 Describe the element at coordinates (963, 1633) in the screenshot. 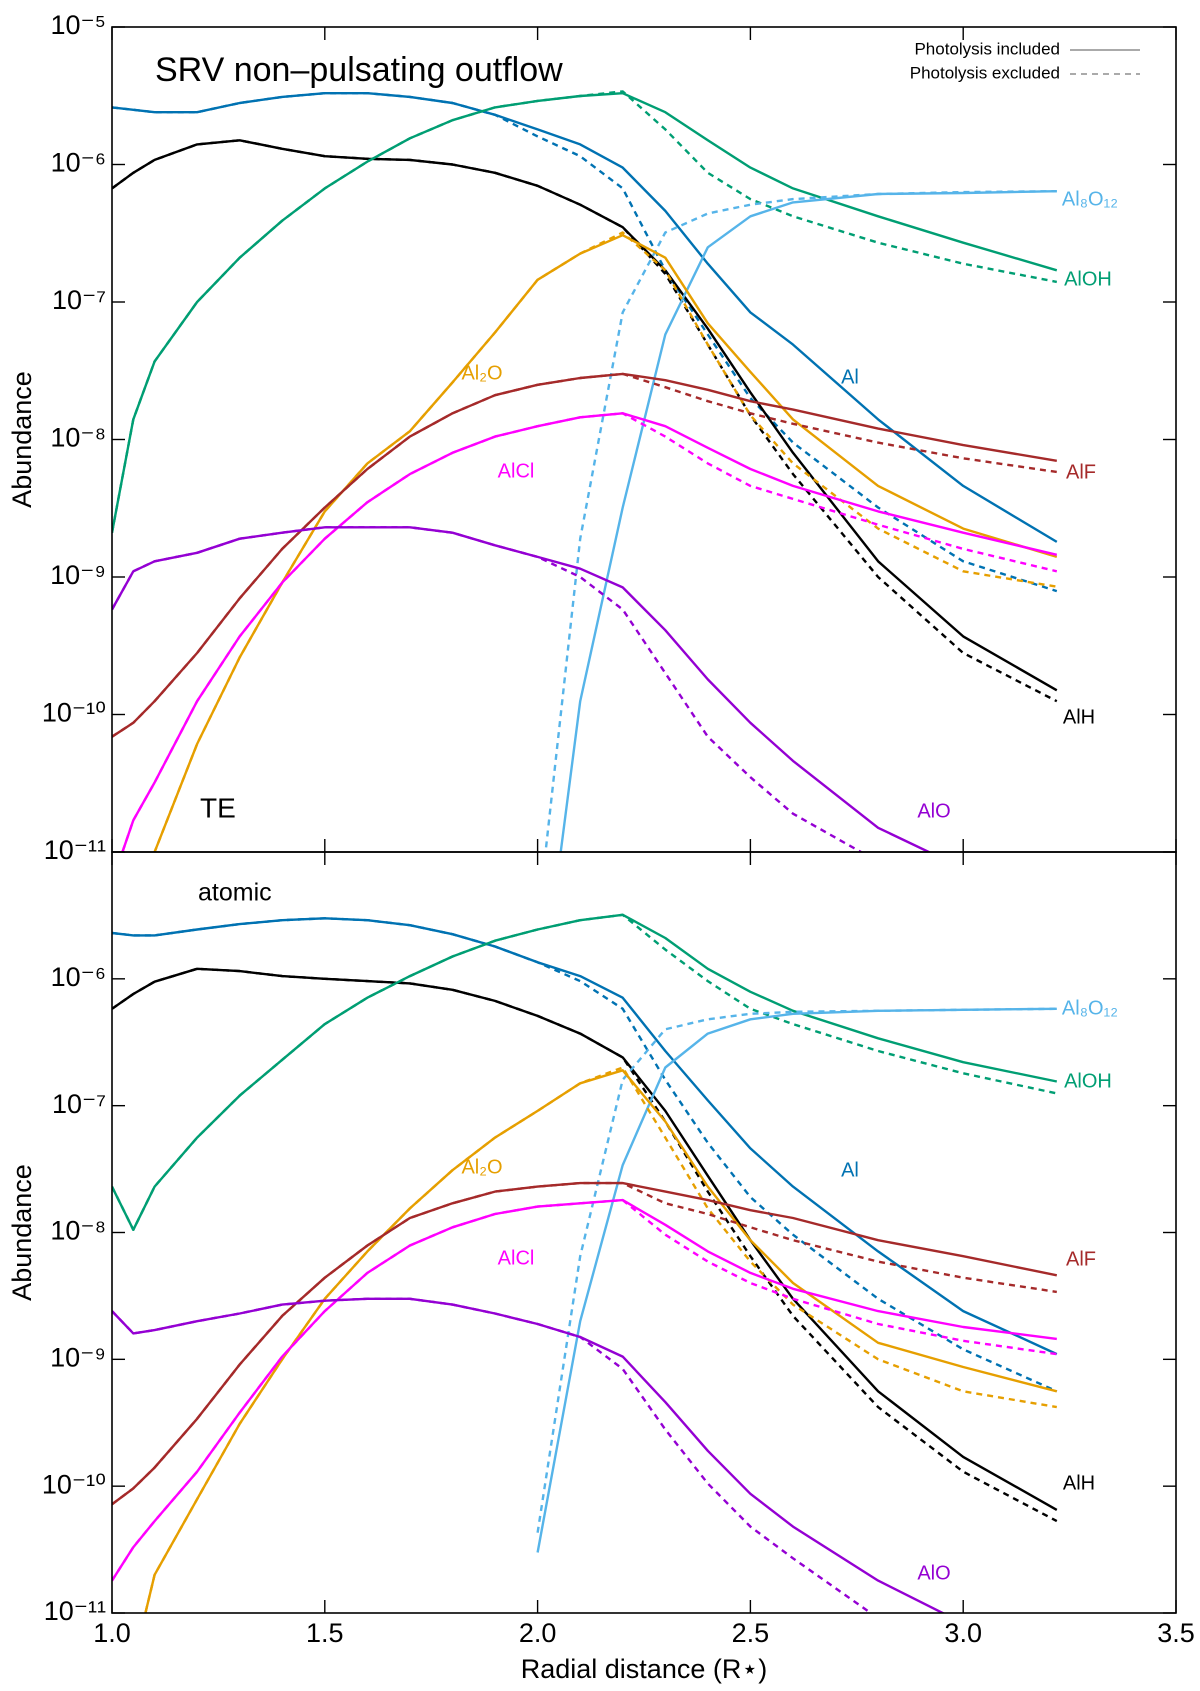

I see `x-tick-label: 3.0` at that location.